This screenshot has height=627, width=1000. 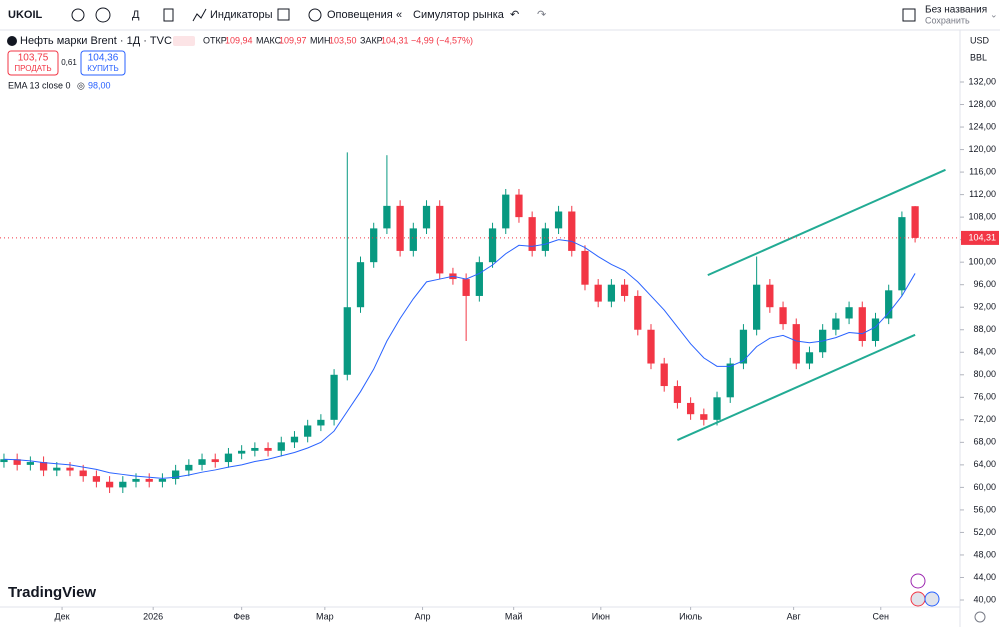 What do you see at coordinates (459, 15) in the screenshot?
I see `replay-button: Симулятор рынка` at bounding box center [459, 15].